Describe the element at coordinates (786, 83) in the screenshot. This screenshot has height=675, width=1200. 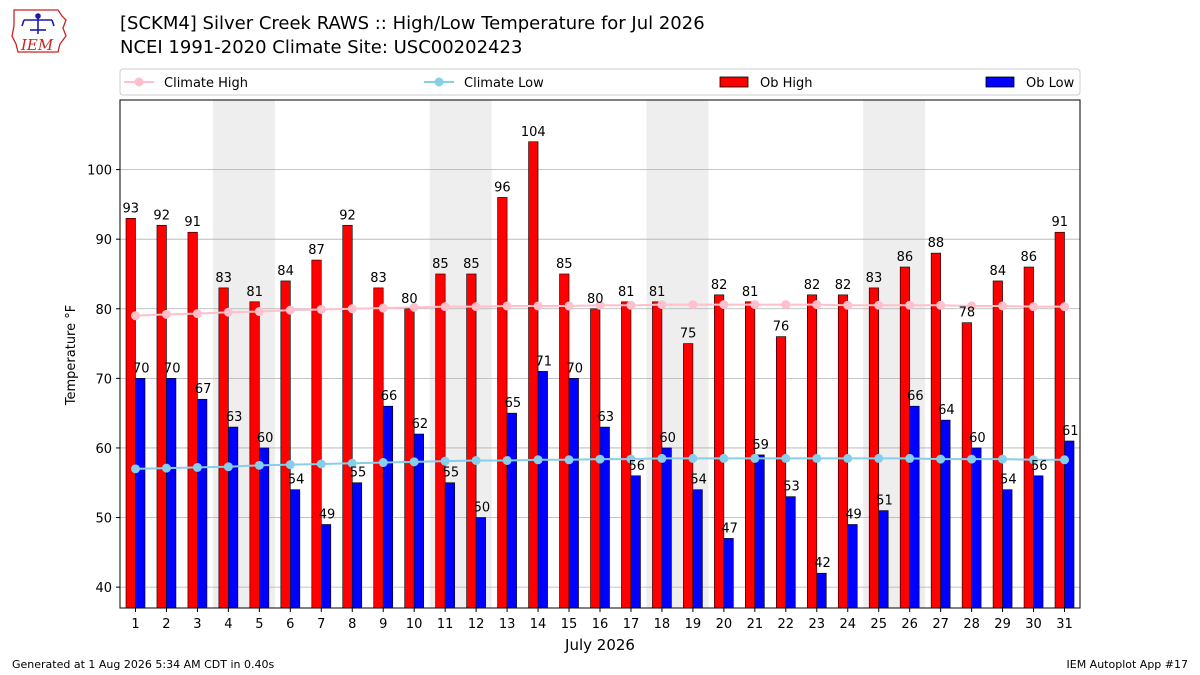
I see `legend-label: Ob High` at that location.